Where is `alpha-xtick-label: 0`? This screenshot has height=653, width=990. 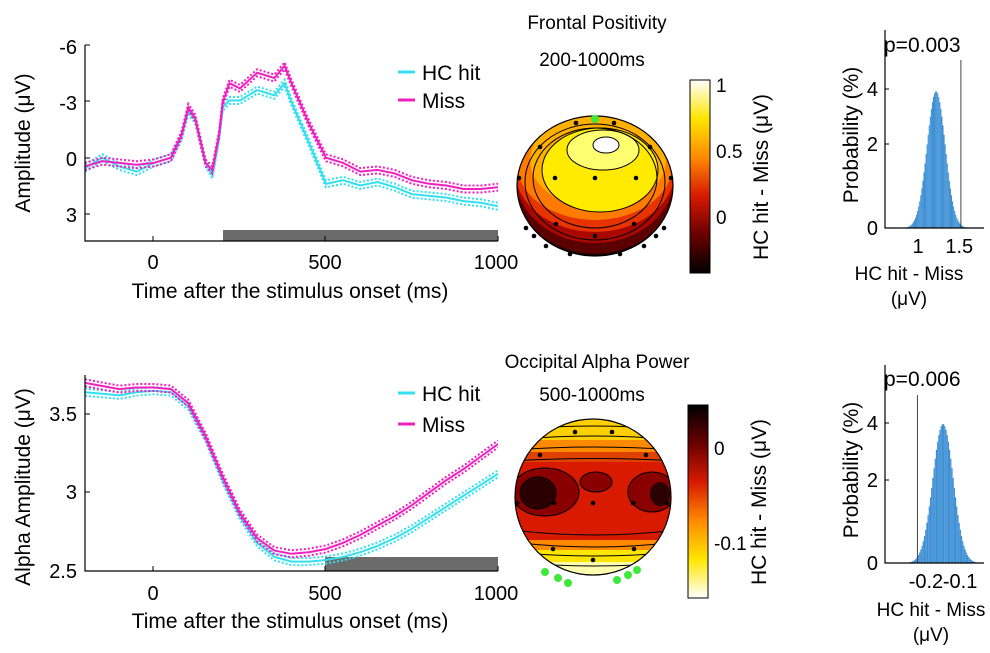 alpha-xtick-label: 0 is located at coordinates (152, 594).